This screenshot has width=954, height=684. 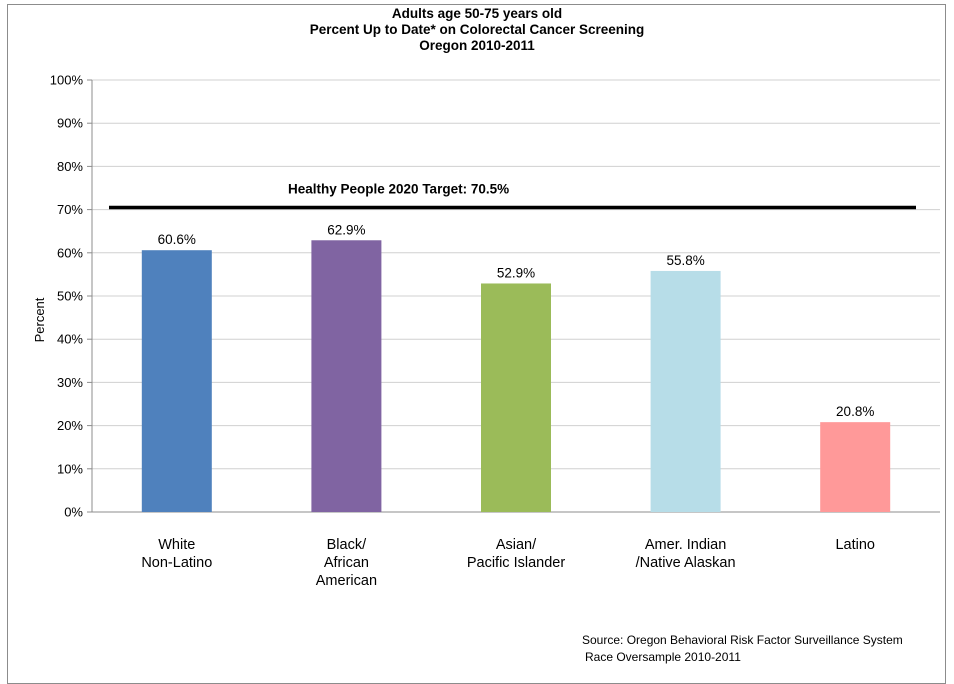 What do you see at coordinates (70, 209) in the screenshot?
I see `y-tick-label: 70%` at bounding box center [70, 209].